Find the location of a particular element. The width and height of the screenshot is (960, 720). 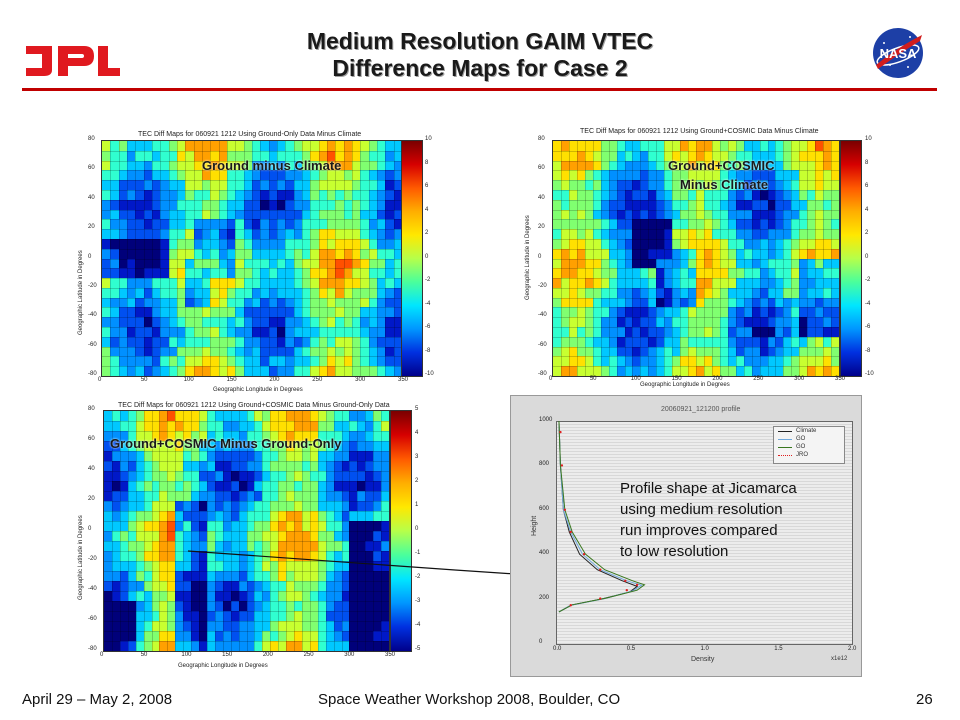

nasa-logo: NASA is located at coordinates (898, 53).